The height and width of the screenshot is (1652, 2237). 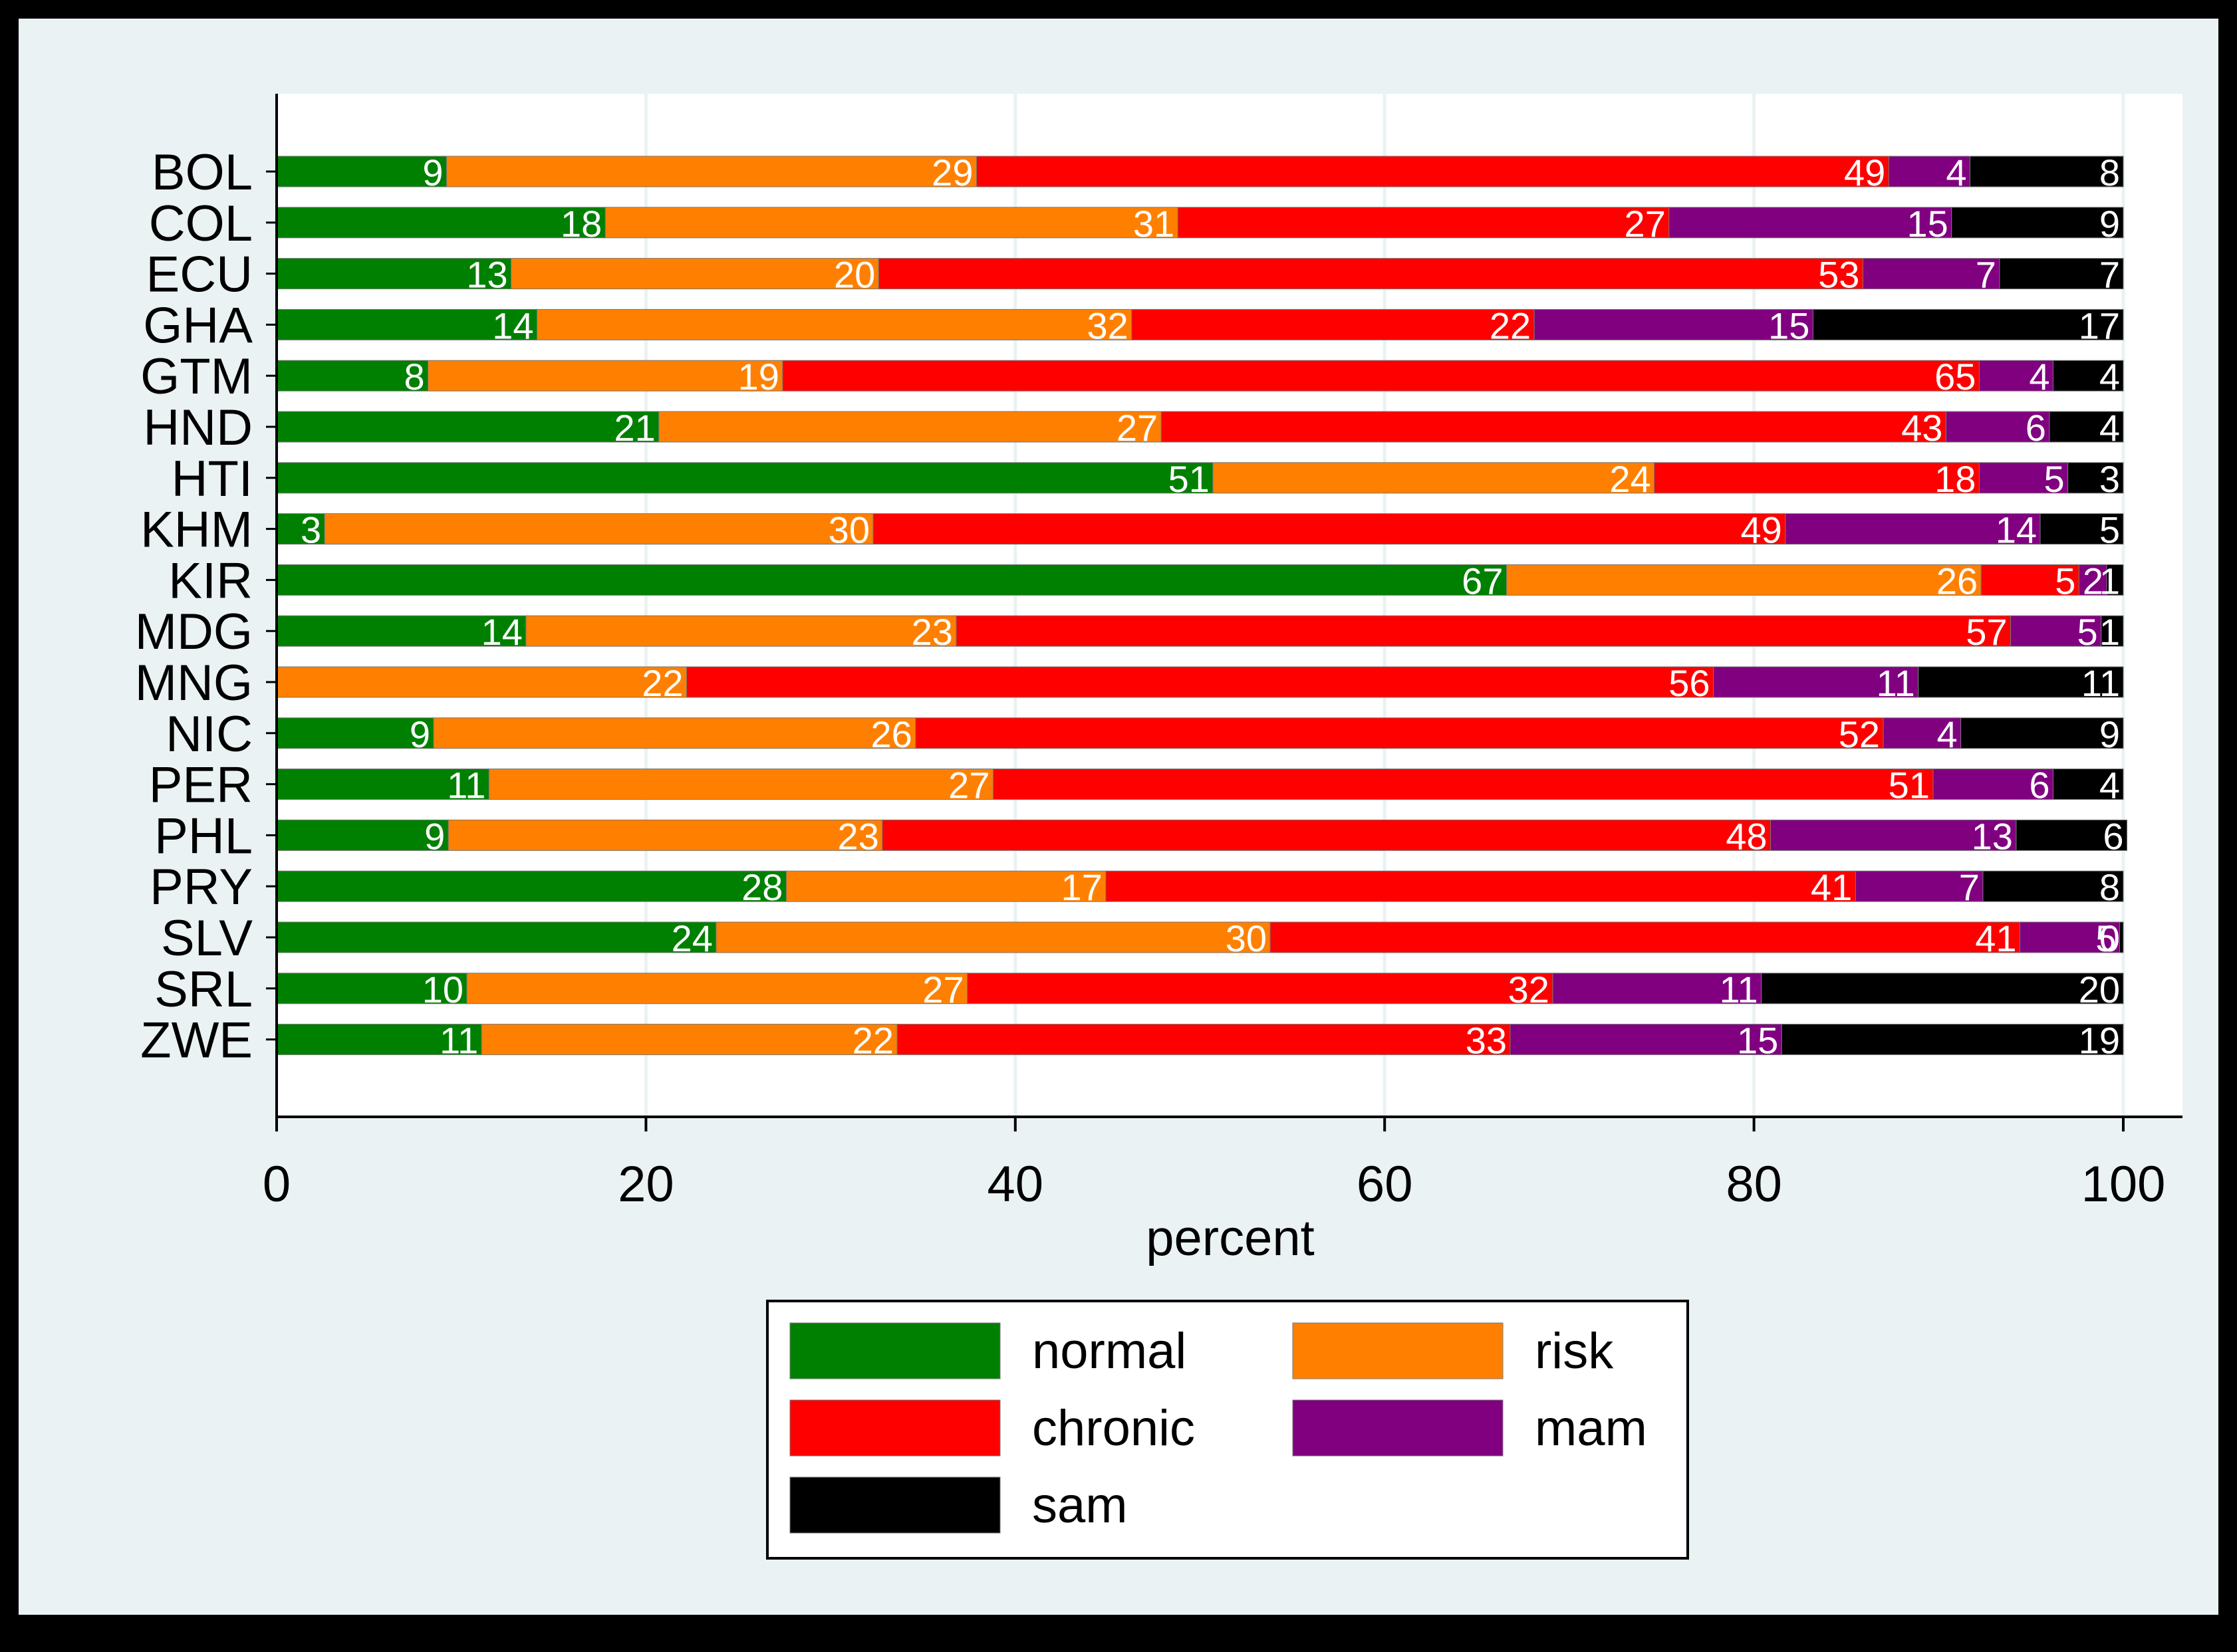 I want to click on legend-swatch-risk, so click(x=1398, y=1350).